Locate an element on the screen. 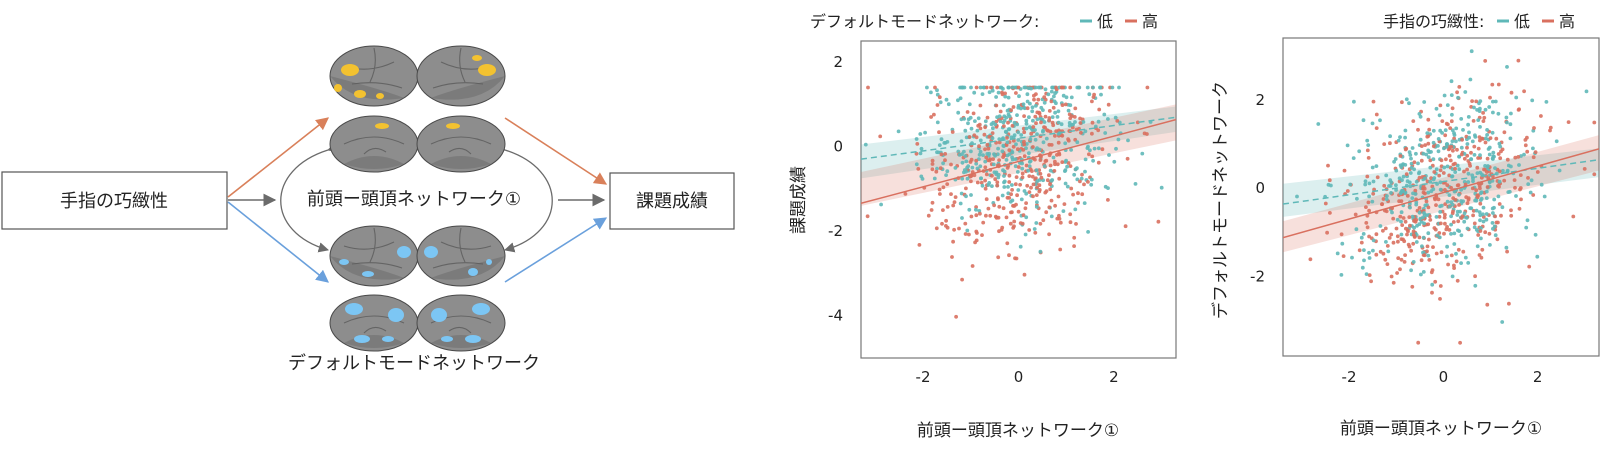  brain-images-top-network is located at coordinates (417, 109).